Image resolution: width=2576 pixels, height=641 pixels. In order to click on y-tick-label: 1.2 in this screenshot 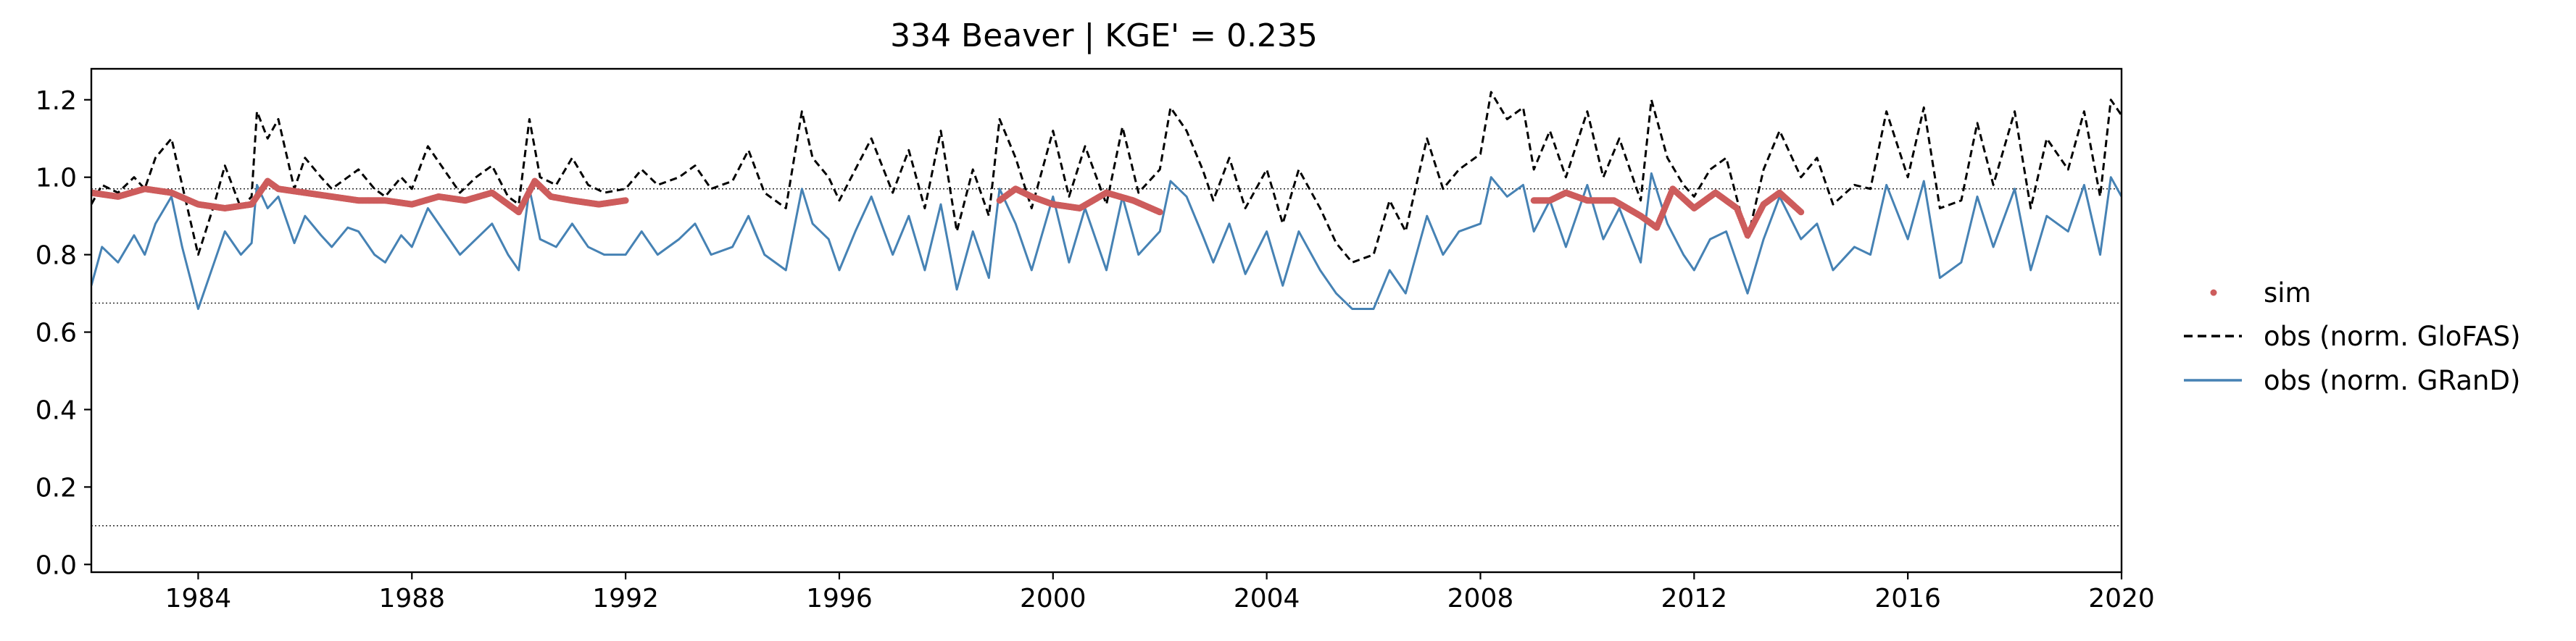, I will do `click(56, 101)`.